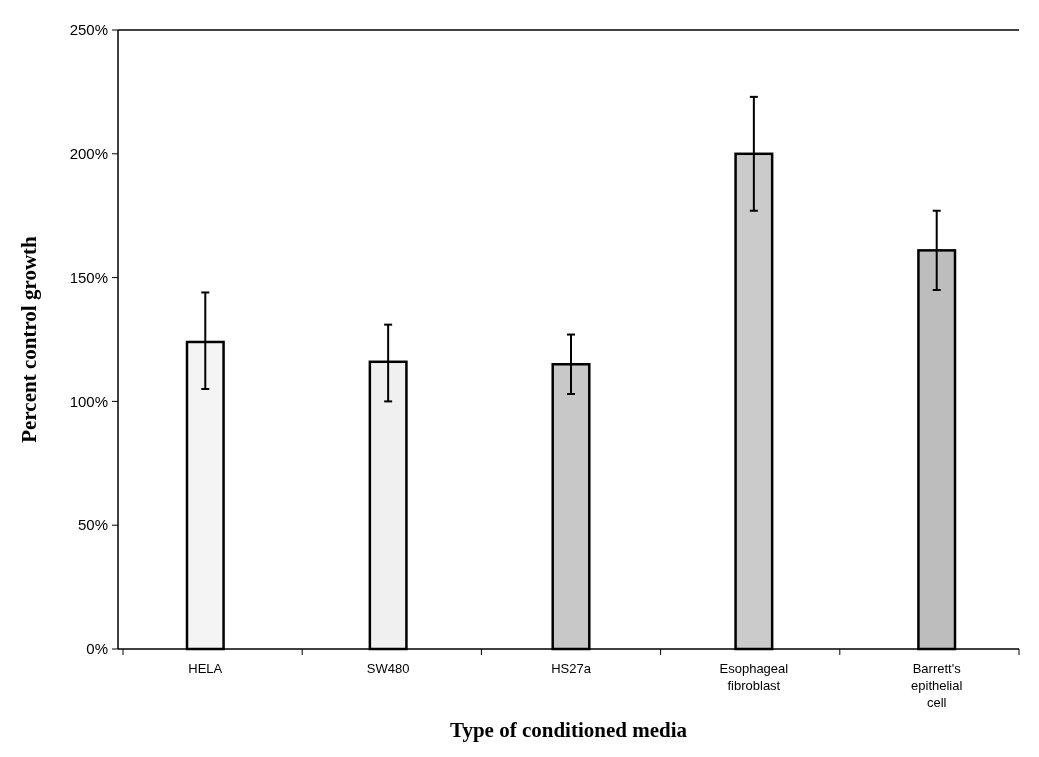  I want to click on x-tick-label: Barrett's epithelial cell, so click(937, 685).